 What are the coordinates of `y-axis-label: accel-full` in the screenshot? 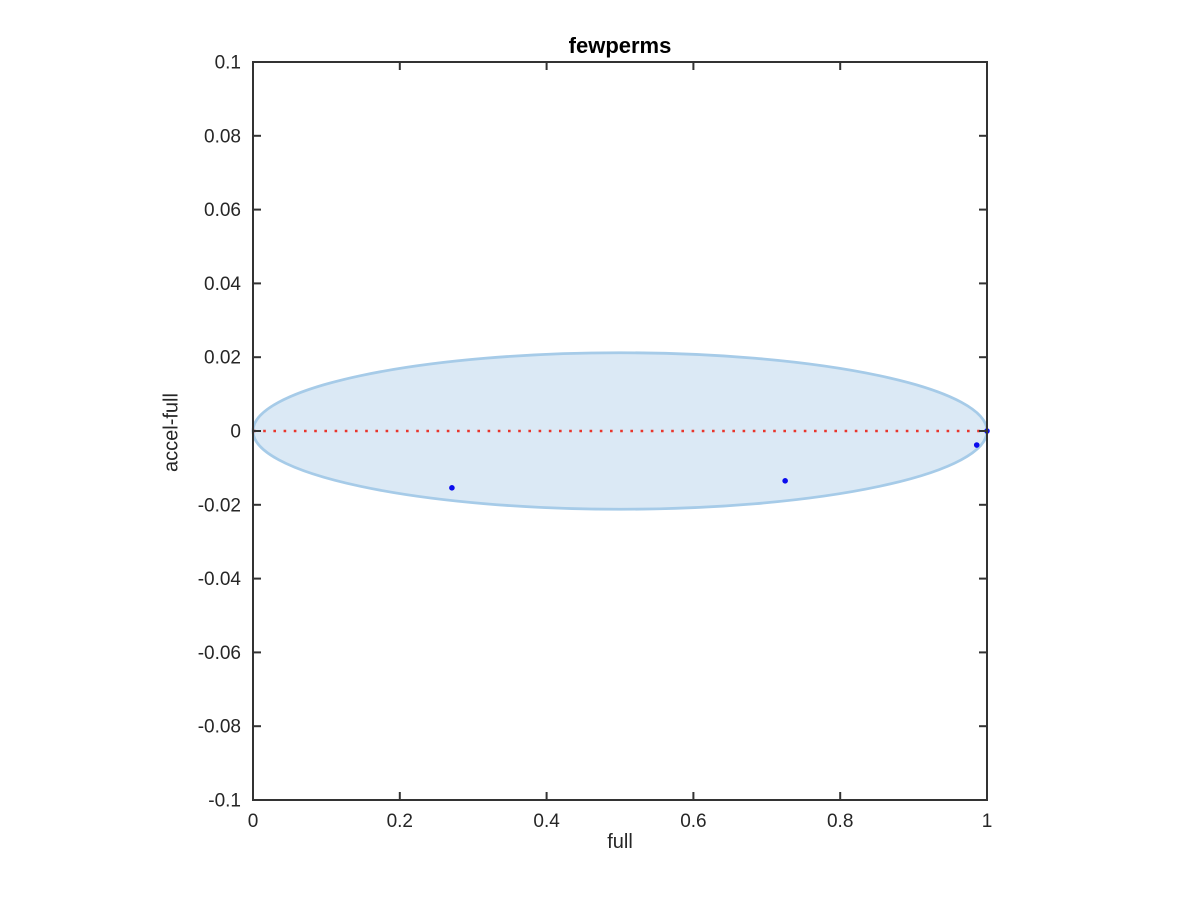 It's located at (171, 432).